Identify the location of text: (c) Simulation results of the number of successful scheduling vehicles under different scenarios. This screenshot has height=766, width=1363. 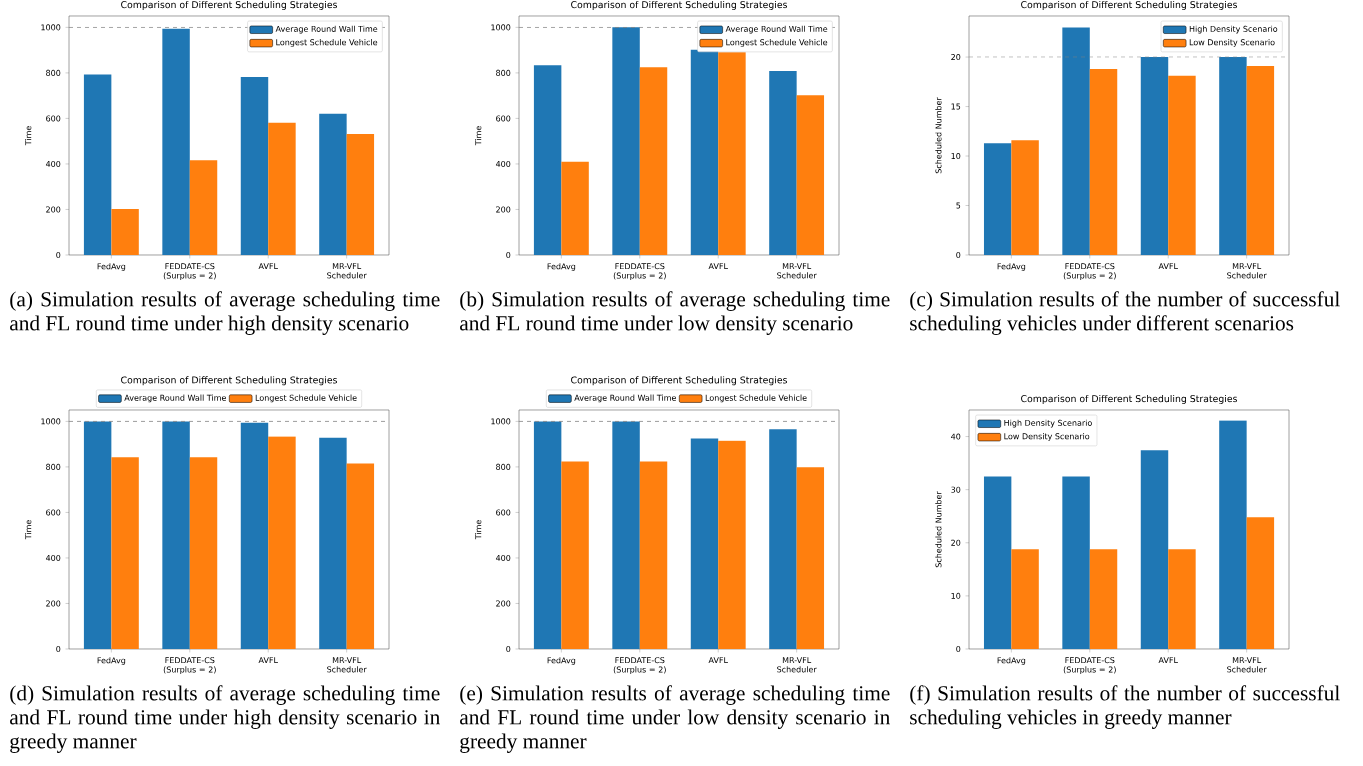
(1125, 313).